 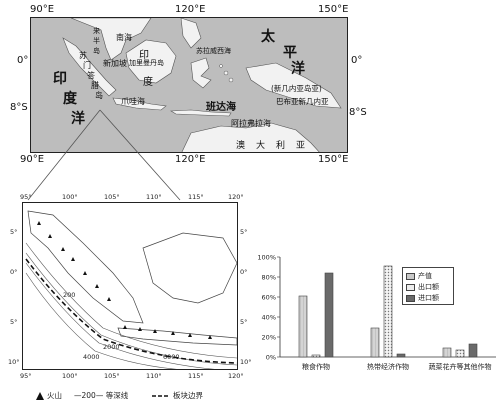 What do you see at coordinates (60, 79) in the screenshot?
I see `label-indian-ocean-1: 印` at bounding box center [60, 79].